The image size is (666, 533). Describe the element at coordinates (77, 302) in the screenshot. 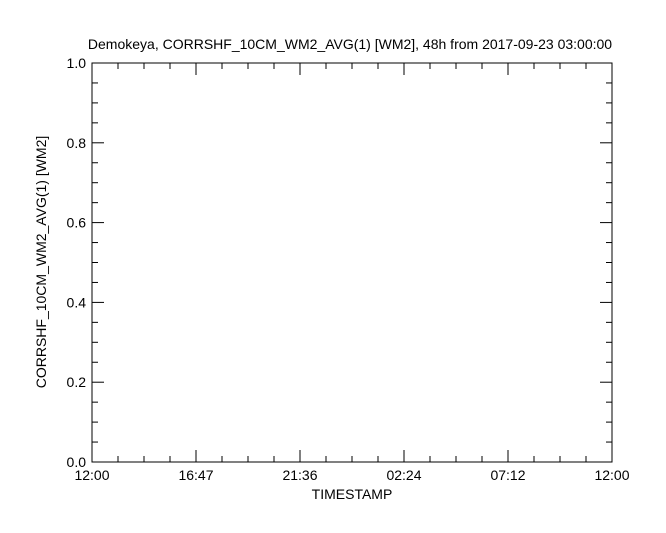

I see `y-tick-label: 0.4` at that location.